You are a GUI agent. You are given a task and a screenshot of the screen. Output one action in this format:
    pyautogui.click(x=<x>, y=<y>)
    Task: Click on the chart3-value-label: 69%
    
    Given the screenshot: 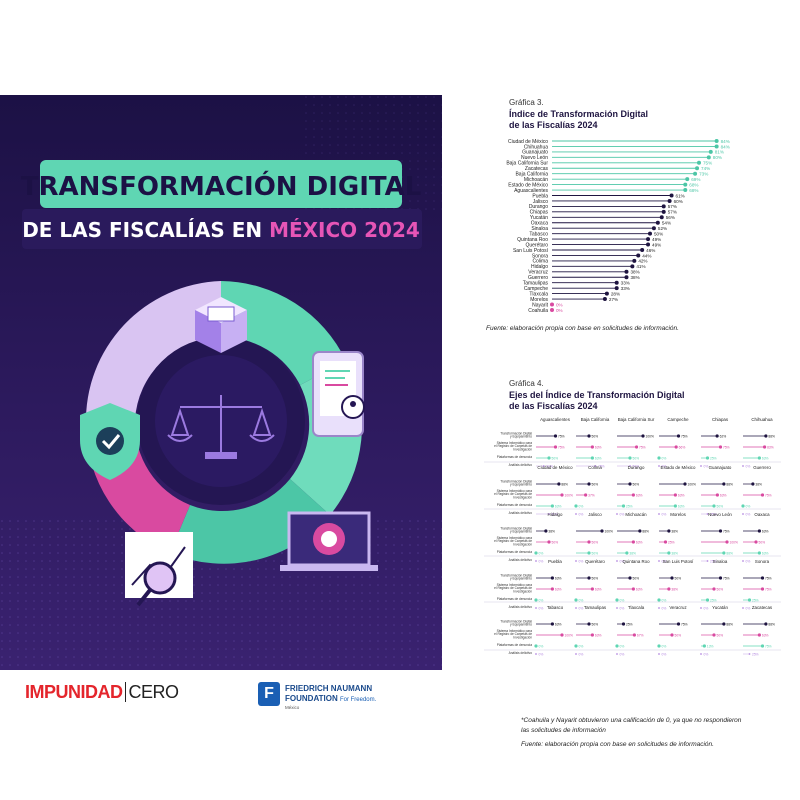 What is the action you would take?
    pyautogui.click(x=695, y=179)
    